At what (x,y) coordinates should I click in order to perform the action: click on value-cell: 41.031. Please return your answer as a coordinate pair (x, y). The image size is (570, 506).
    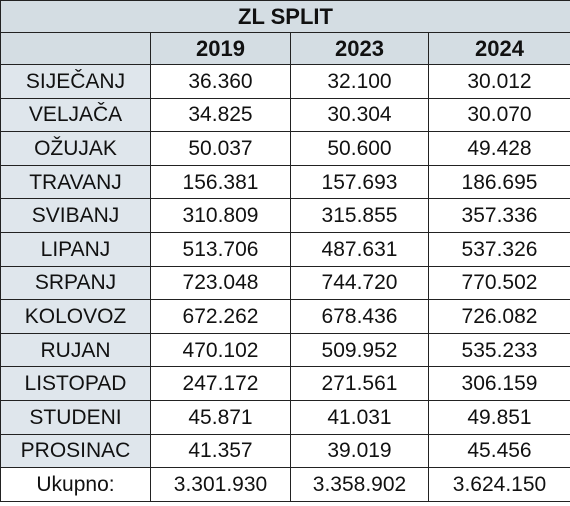
    Looking at the image, I should click on (359, 417).